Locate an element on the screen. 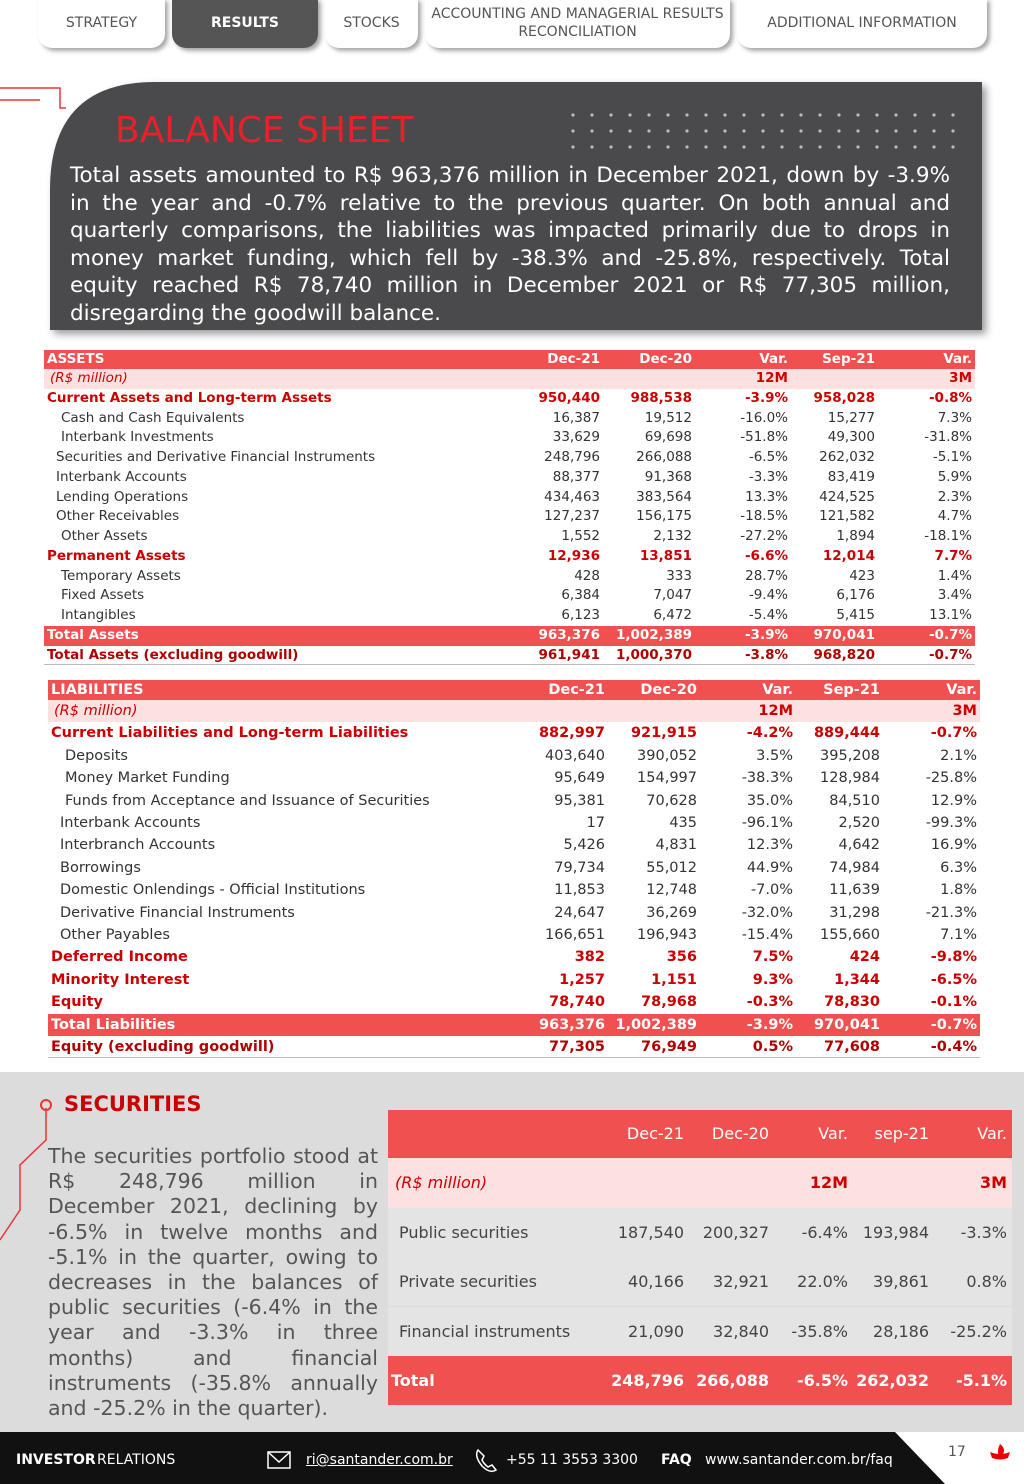 The image size is (1024, 1484). row-label: Borrowings is located at coordinates (100, 867).